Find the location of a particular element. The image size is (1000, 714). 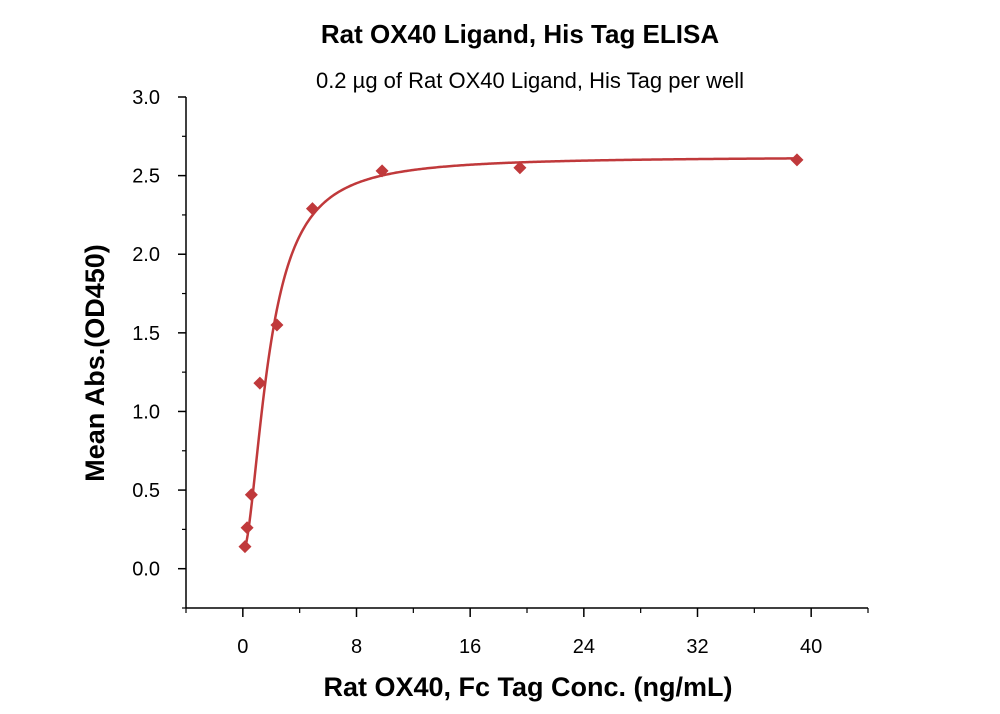

y-axis-label: Mean Abs.(OD450) is located at coordinates (95, 363).